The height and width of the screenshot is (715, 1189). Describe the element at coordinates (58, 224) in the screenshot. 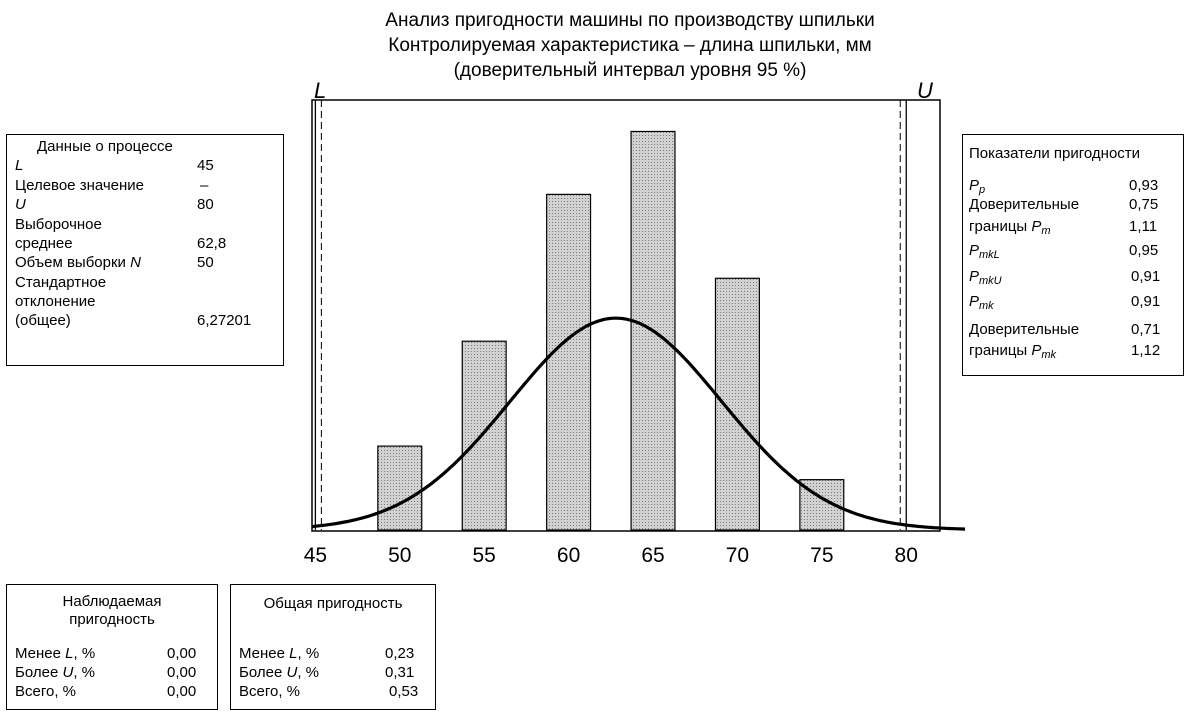

I see `mean-label-line1: Выборочное` at that location.